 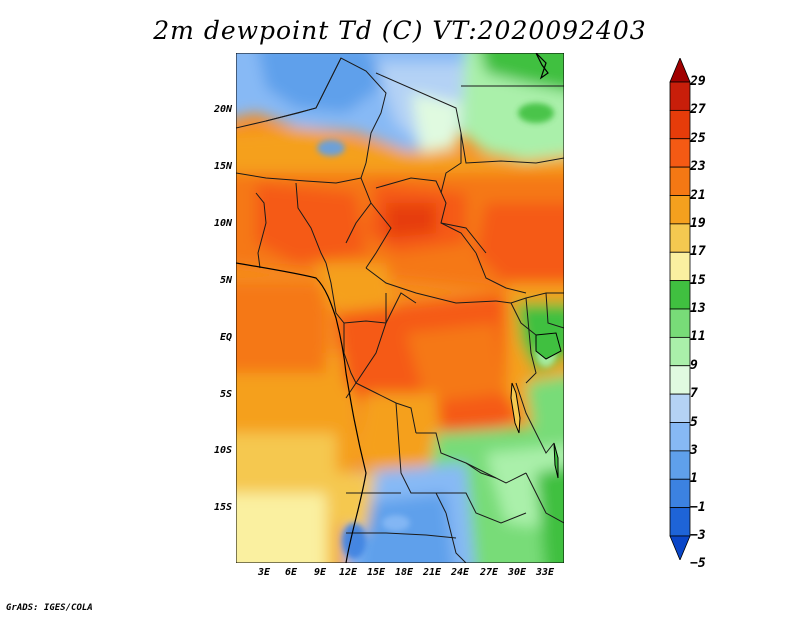 I want to click on colorbar-label: 25, so click(x=698, y=138).